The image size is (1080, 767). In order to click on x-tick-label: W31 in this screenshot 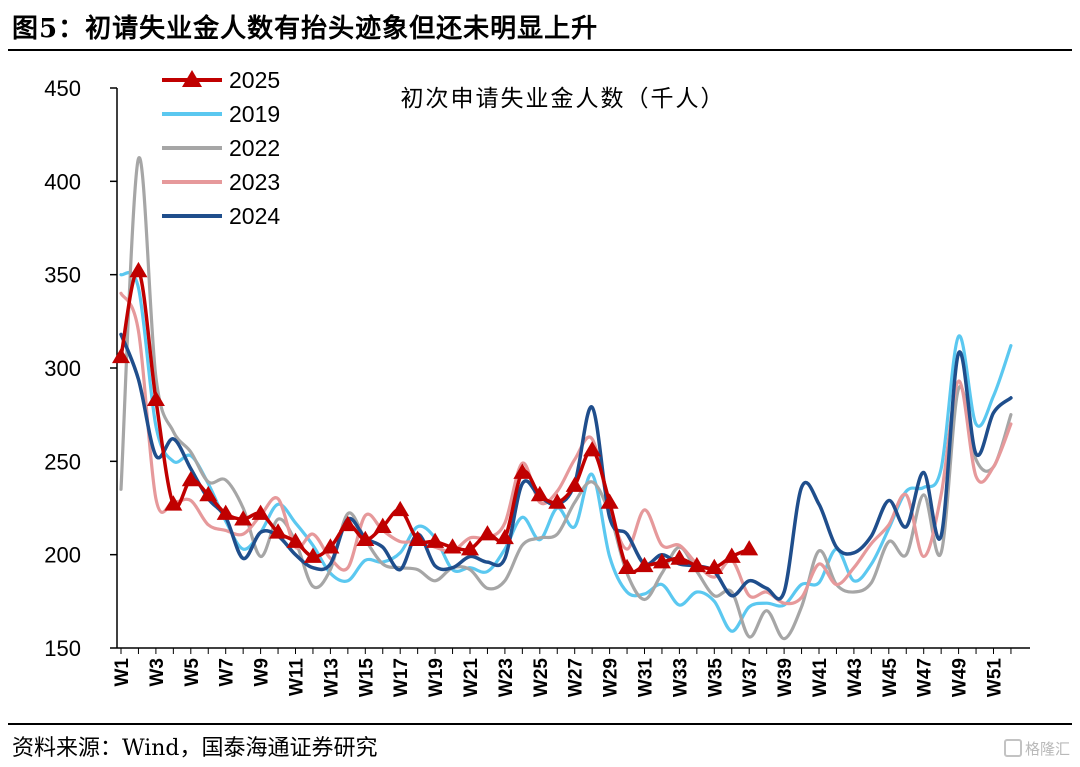, I will do `click(646, 678)`.